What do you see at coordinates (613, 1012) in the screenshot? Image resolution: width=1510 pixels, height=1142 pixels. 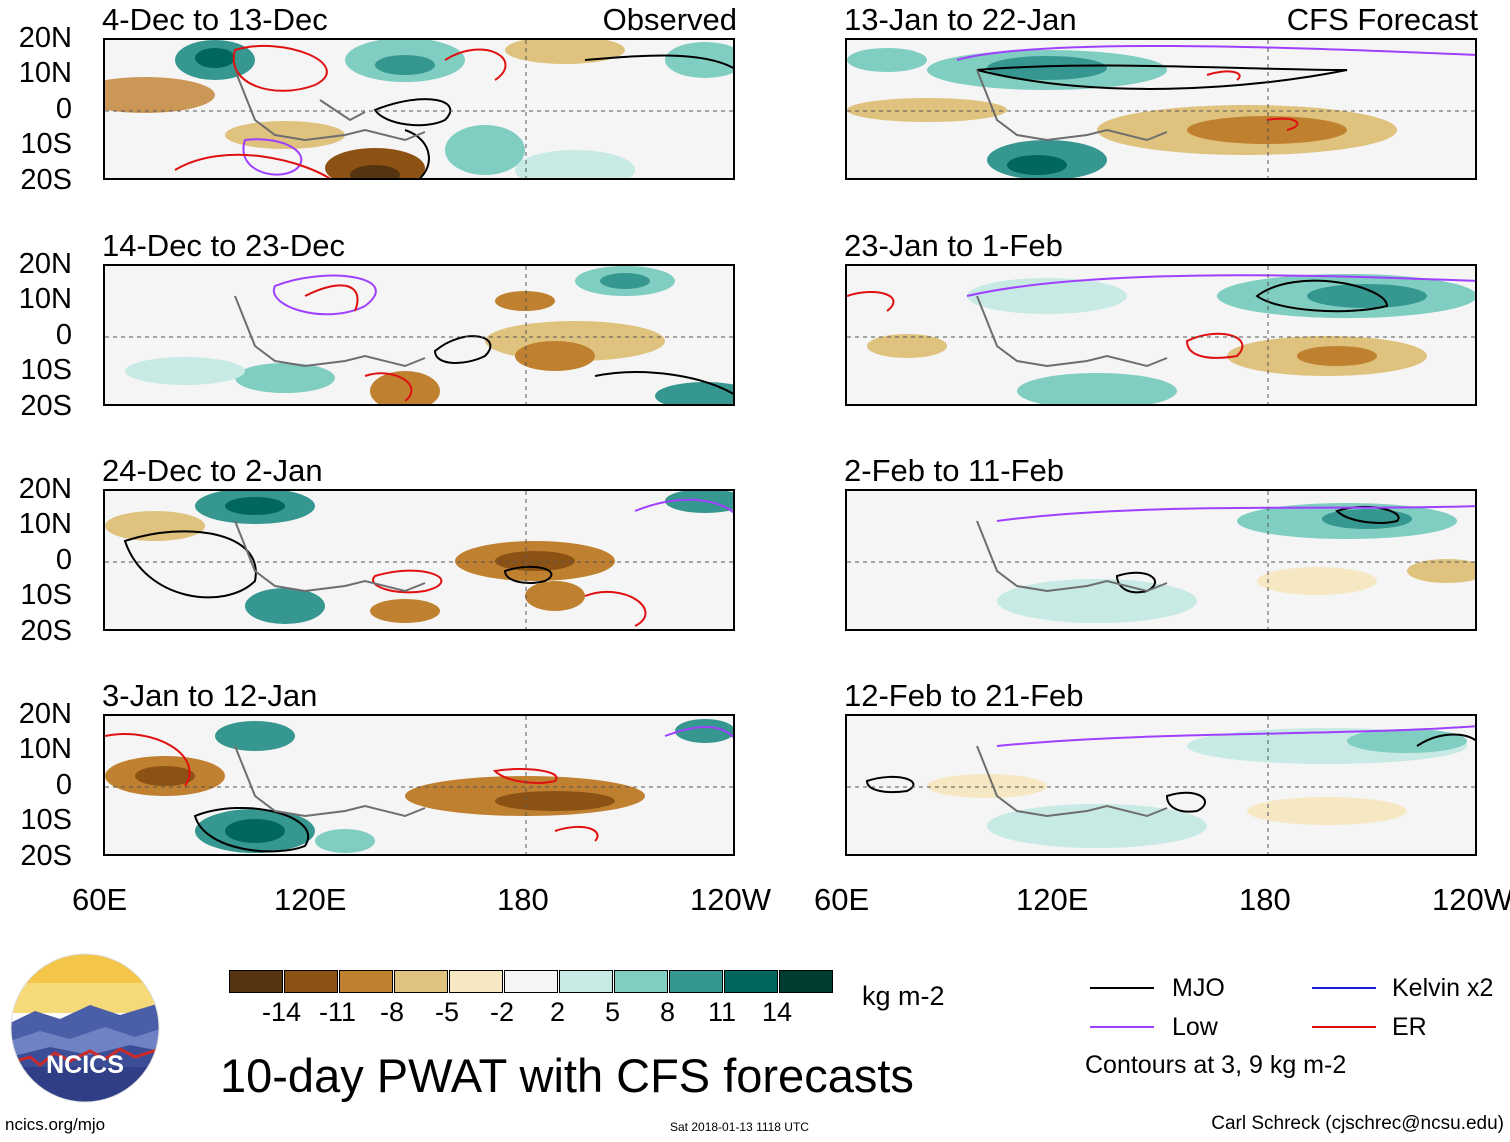 I see `colorbar-label: 5` at bounding box center [613, 1012].